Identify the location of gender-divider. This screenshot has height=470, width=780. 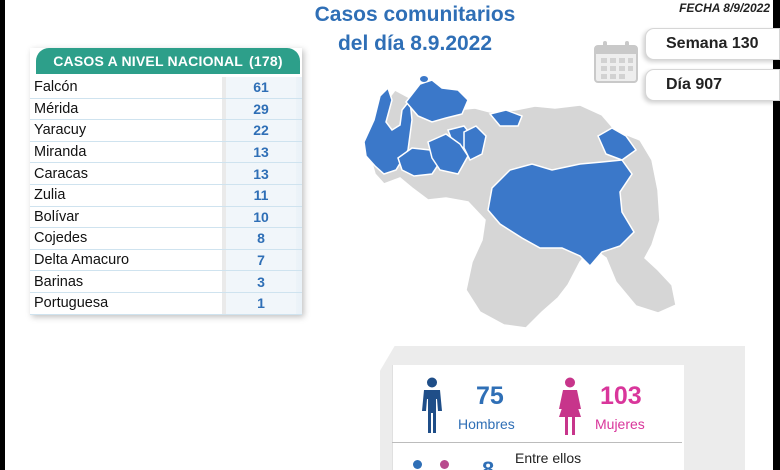
(537, 442).